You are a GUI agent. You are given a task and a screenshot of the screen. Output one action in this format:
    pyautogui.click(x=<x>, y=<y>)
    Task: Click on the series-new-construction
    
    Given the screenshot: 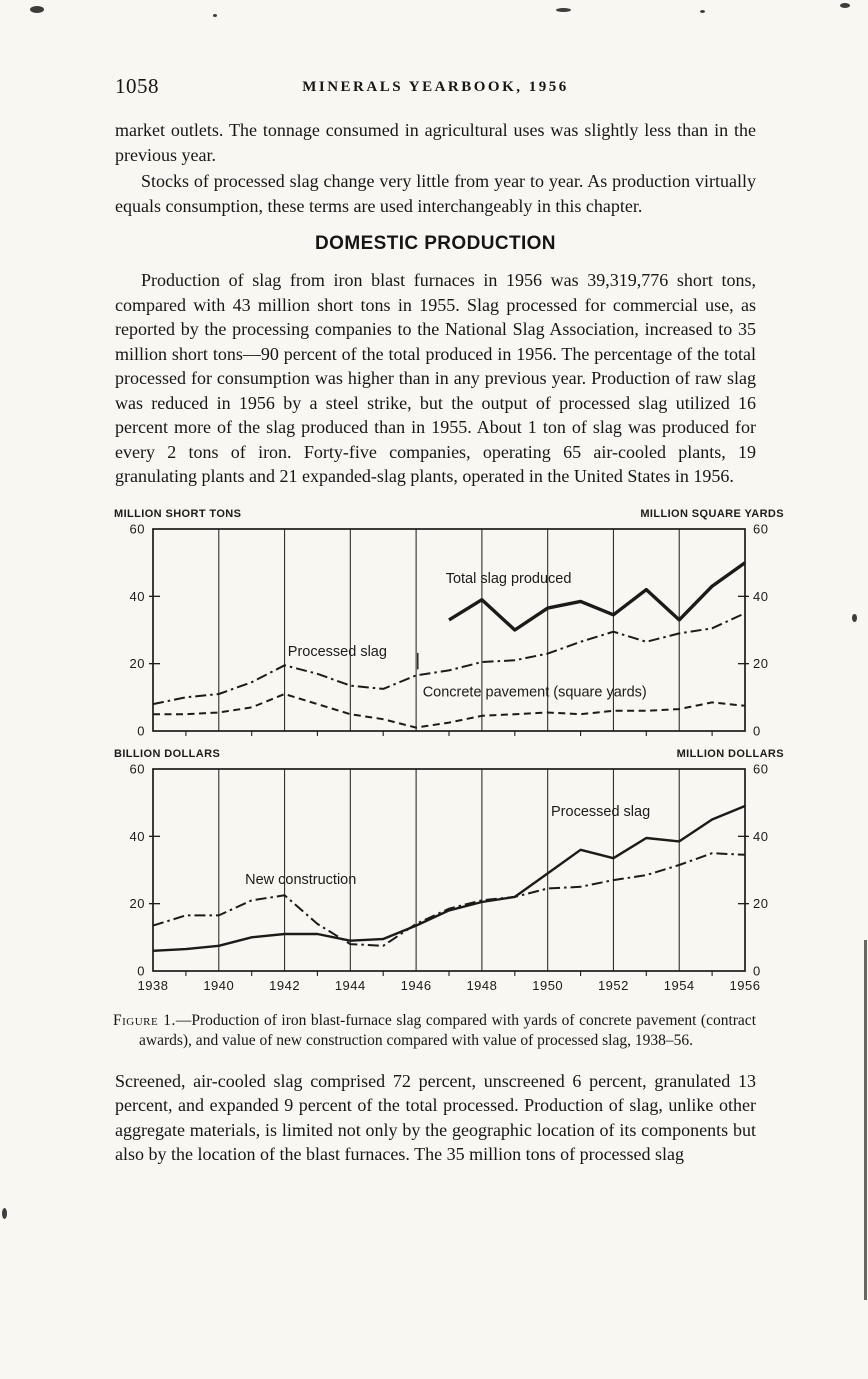 What is the action you would take?
    pyautogui.click(x=449, y=899)
    